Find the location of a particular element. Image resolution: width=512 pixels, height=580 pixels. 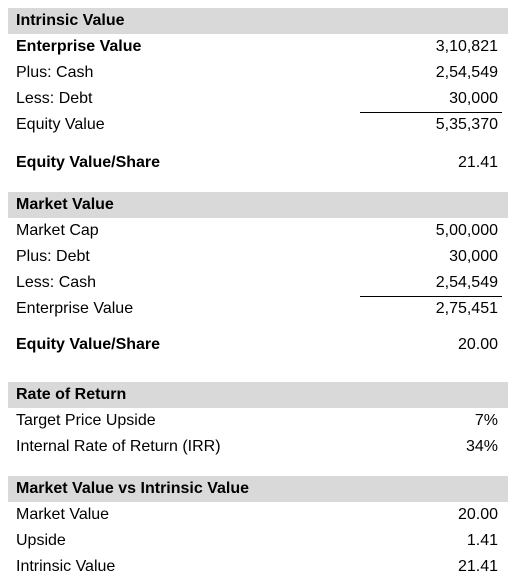

table-row: Upside 1.41 is located at coordinates (258, 541).